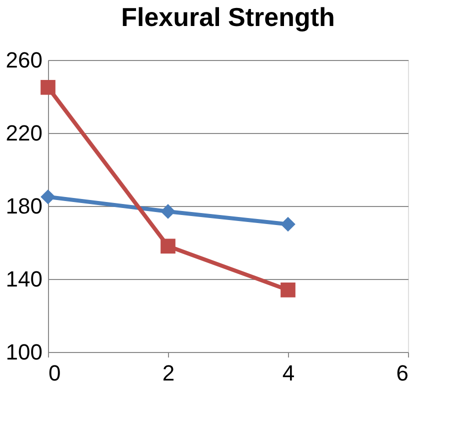 The width and height of the screenshot is (455, 429). Describe the element at coordinates (24, 206) in the screenshot. I see `y-tick-label: 180` at that location.